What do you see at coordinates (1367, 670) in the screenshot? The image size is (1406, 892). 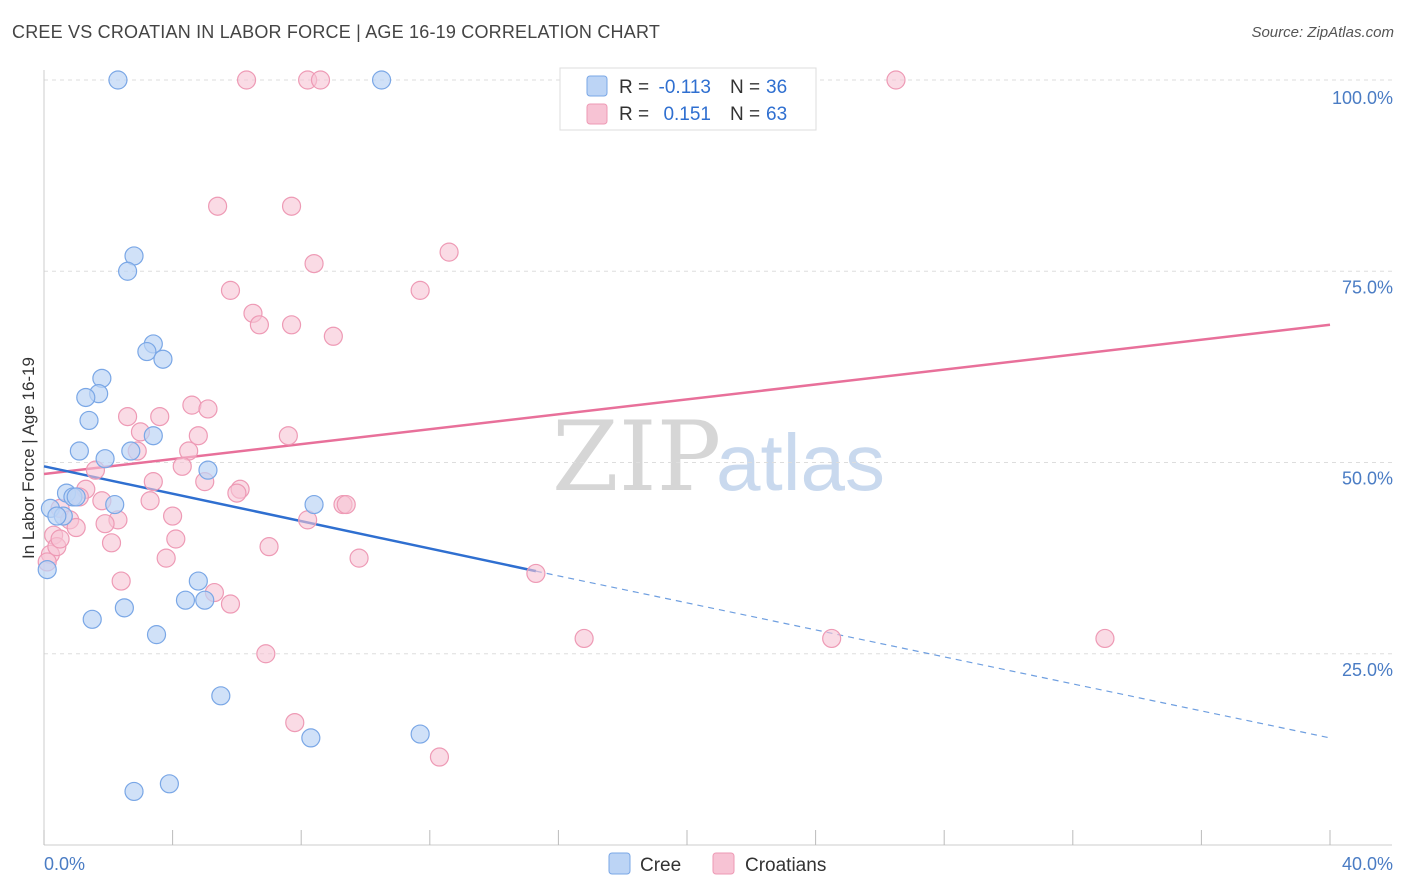 I see `y-tick-label: 25.0%` at bounding box center [1367, 670].